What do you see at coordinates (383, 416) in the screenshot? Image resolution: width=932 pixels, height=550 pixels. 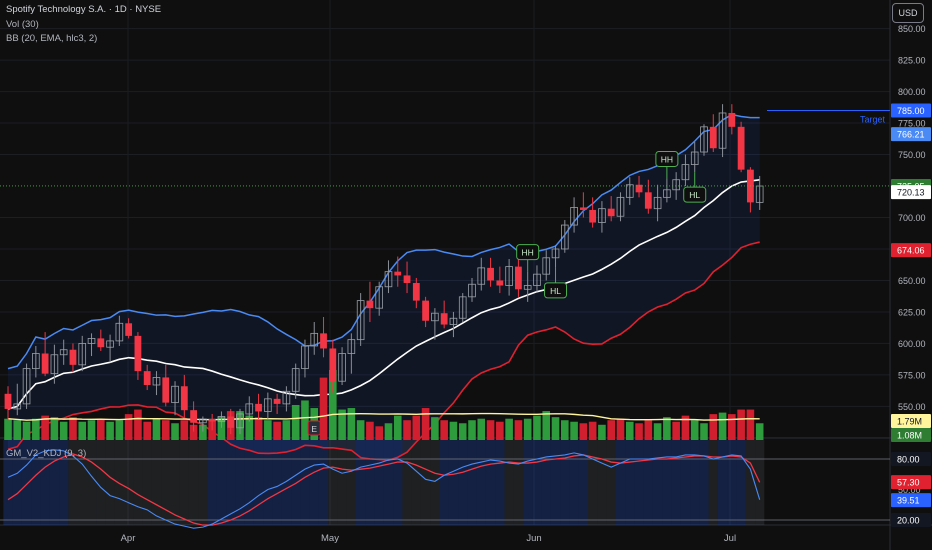 I see `volume-ma-line` at bounding box center [383, 416].